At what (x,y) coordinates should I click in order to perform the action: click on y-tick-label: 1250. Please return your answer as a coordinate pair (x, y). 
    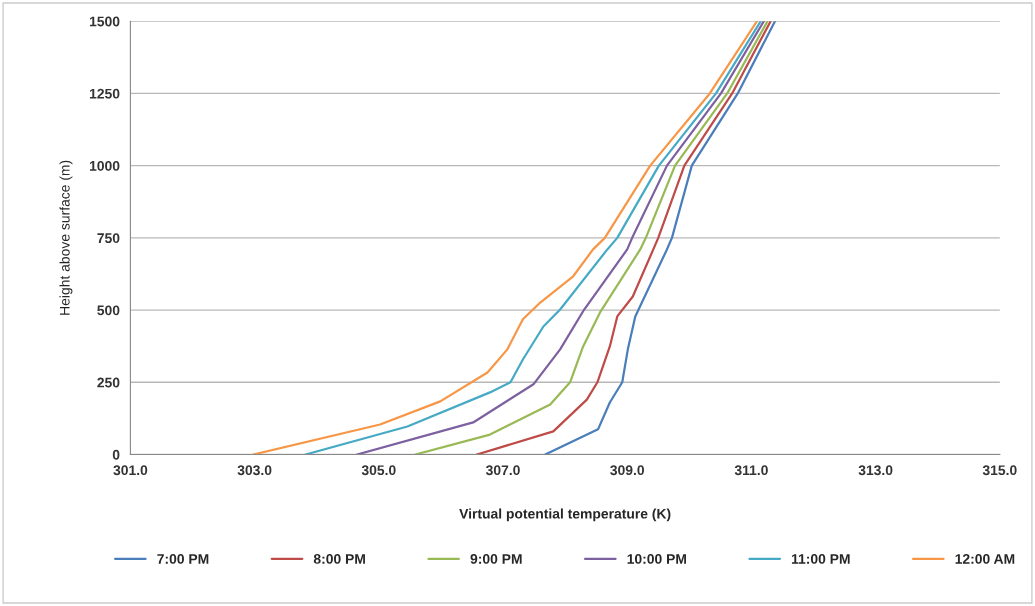
    Looking at the image, I should click on (104, 93).